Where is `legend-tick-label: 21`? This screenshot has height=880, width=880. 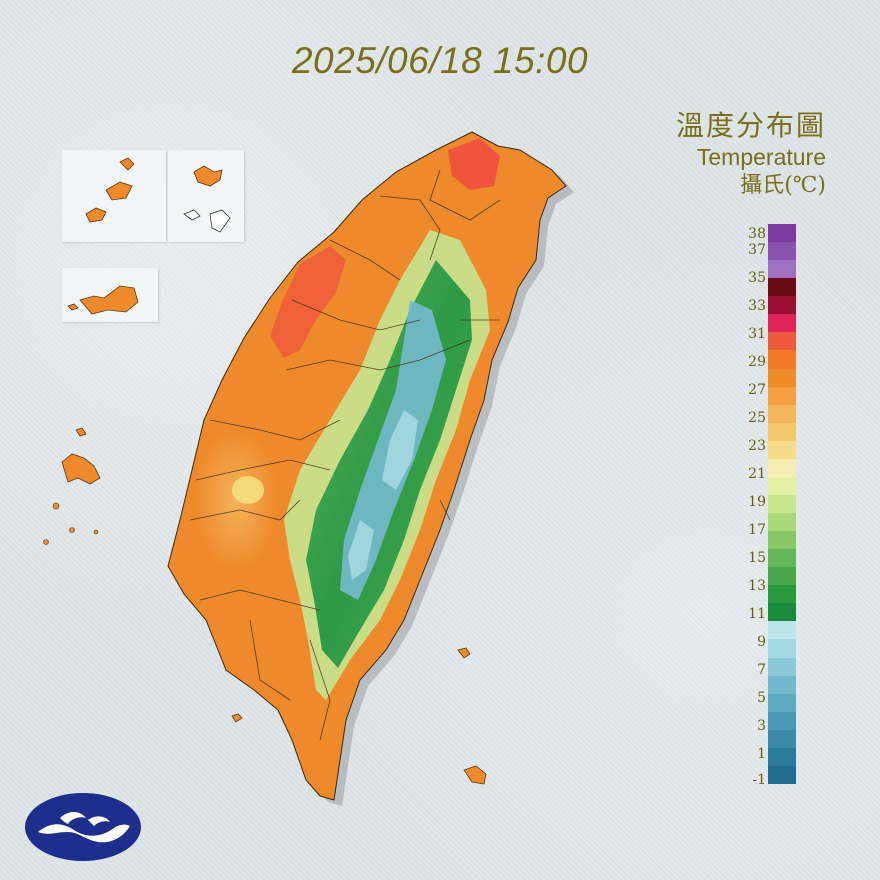
legend-tick-label: 21 is located at coordinates (757, 474).